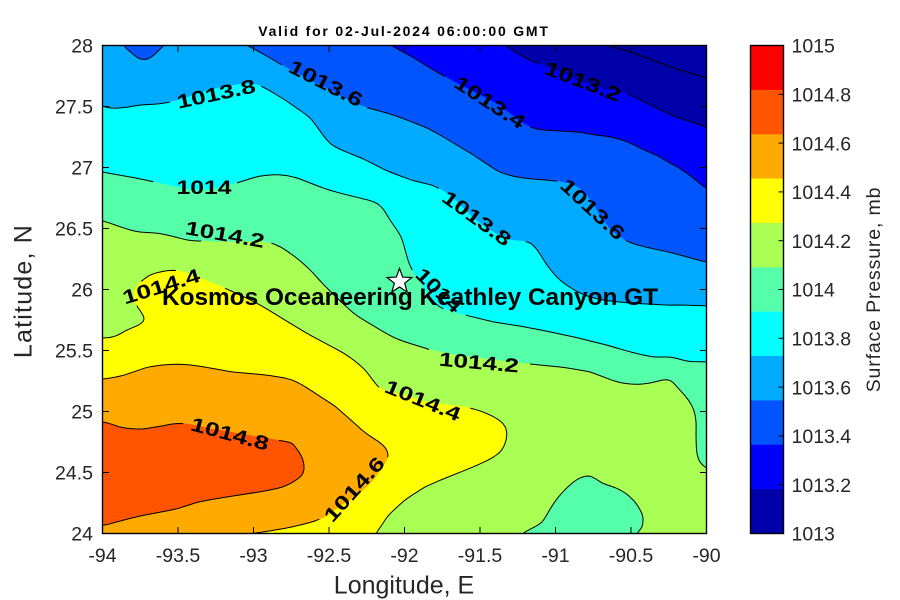 This screenshot has height=600, width=900. Describe the element at coordinates (822, 96) in the screenshot. I see `svg-text: 1014.8` at that location.